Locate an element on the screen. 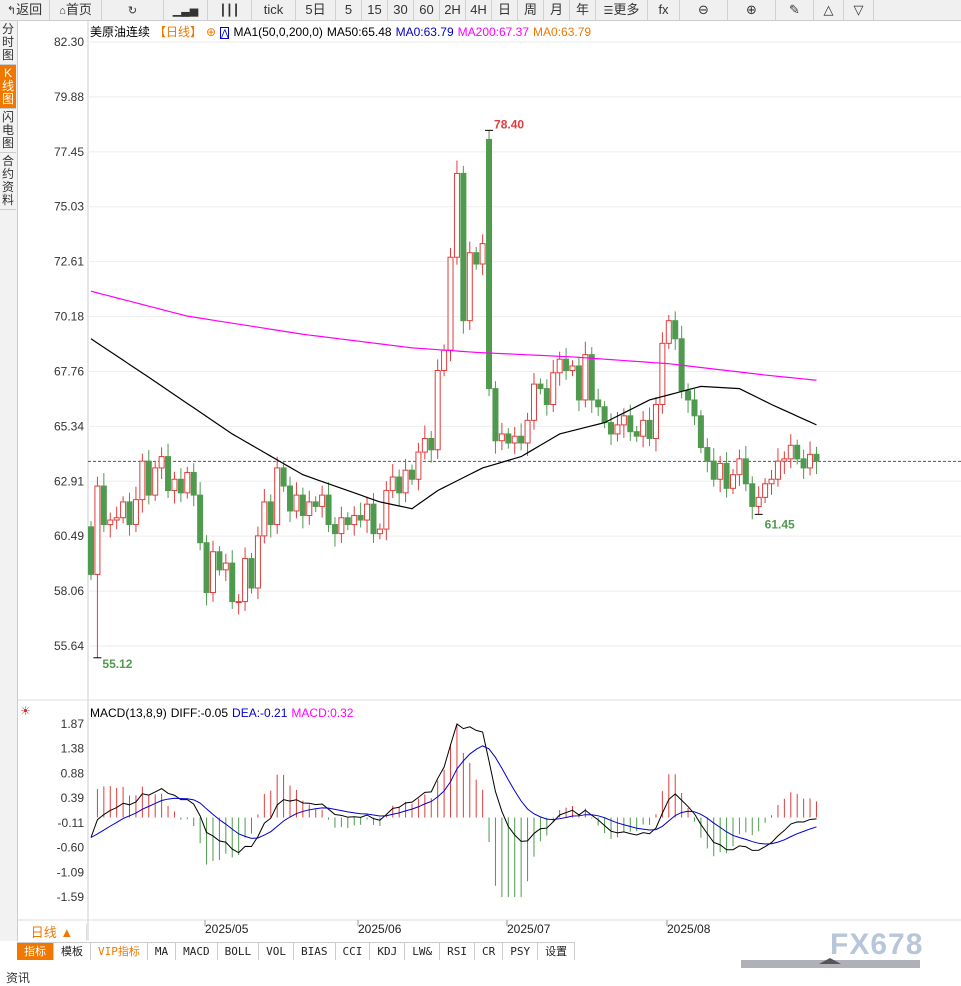 Image resolution: width=961 pixels, height=986 pixels. left-tab-2: 闪电图 is located at coordinates (8, 131).